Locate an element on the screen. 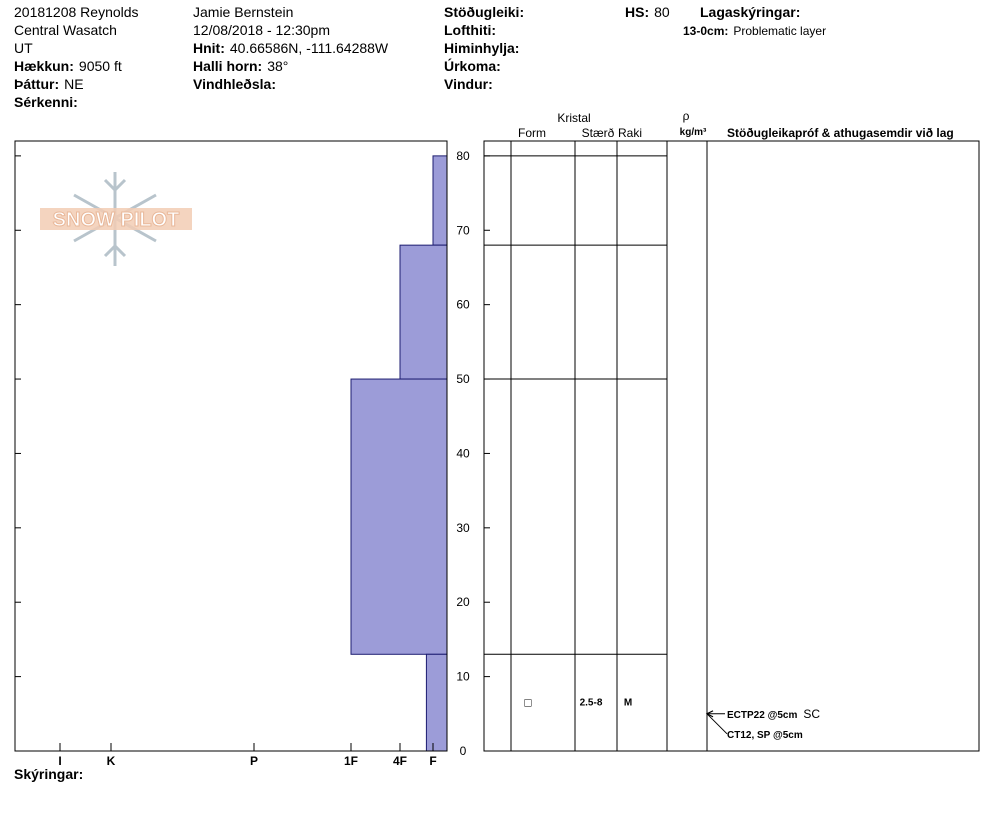  header-field: Hækkun: 9050 ft is located at coordinates (68, 66).